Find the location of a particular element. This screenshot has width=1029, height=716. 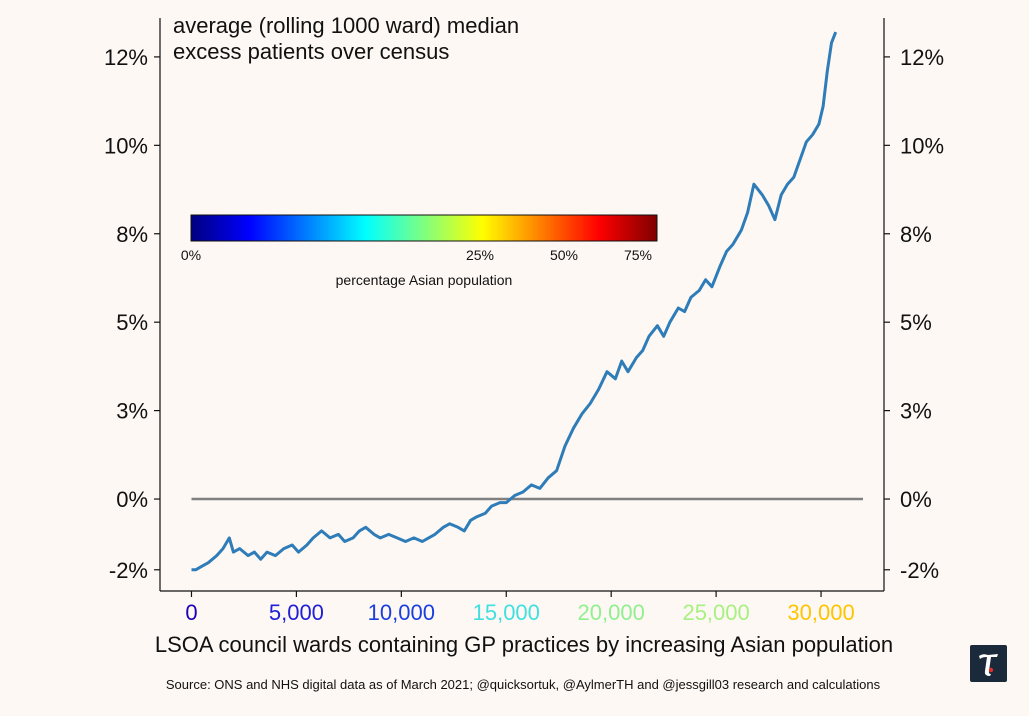

y-tick-label-right: 12% is located at coordinates (922, 57).